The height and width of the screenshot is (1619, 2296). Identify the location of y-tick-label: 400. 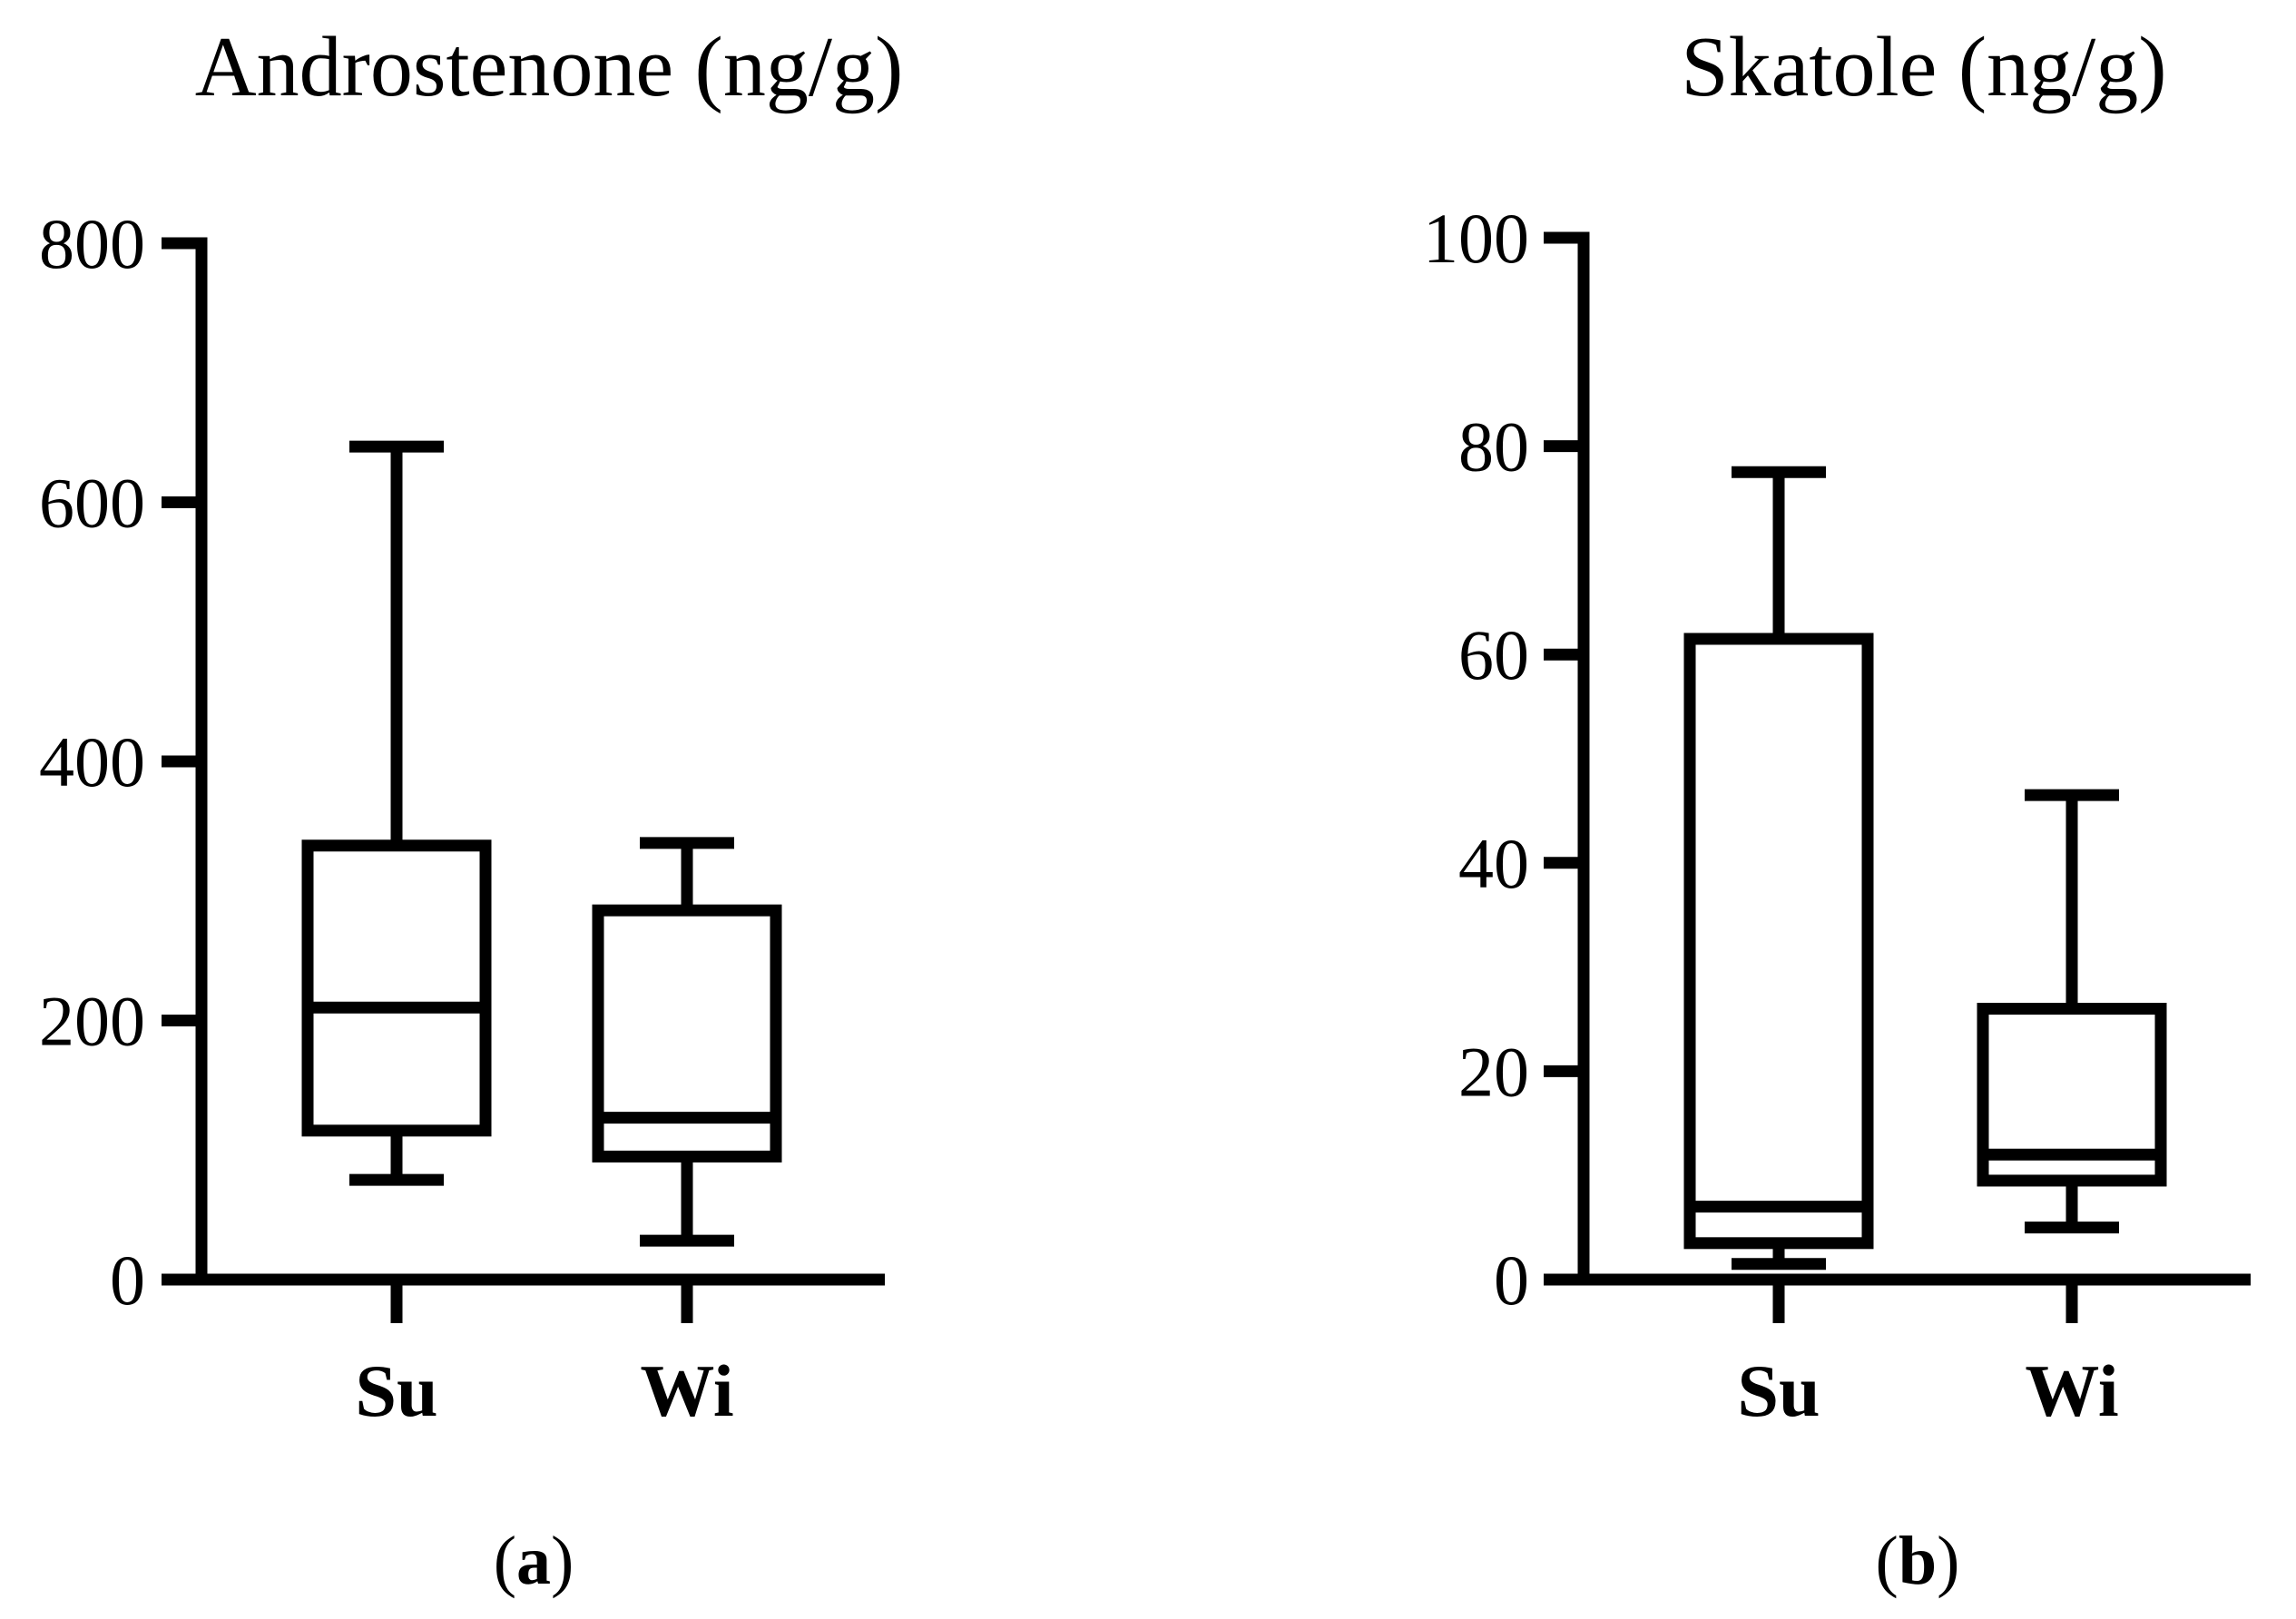
(92, 761).